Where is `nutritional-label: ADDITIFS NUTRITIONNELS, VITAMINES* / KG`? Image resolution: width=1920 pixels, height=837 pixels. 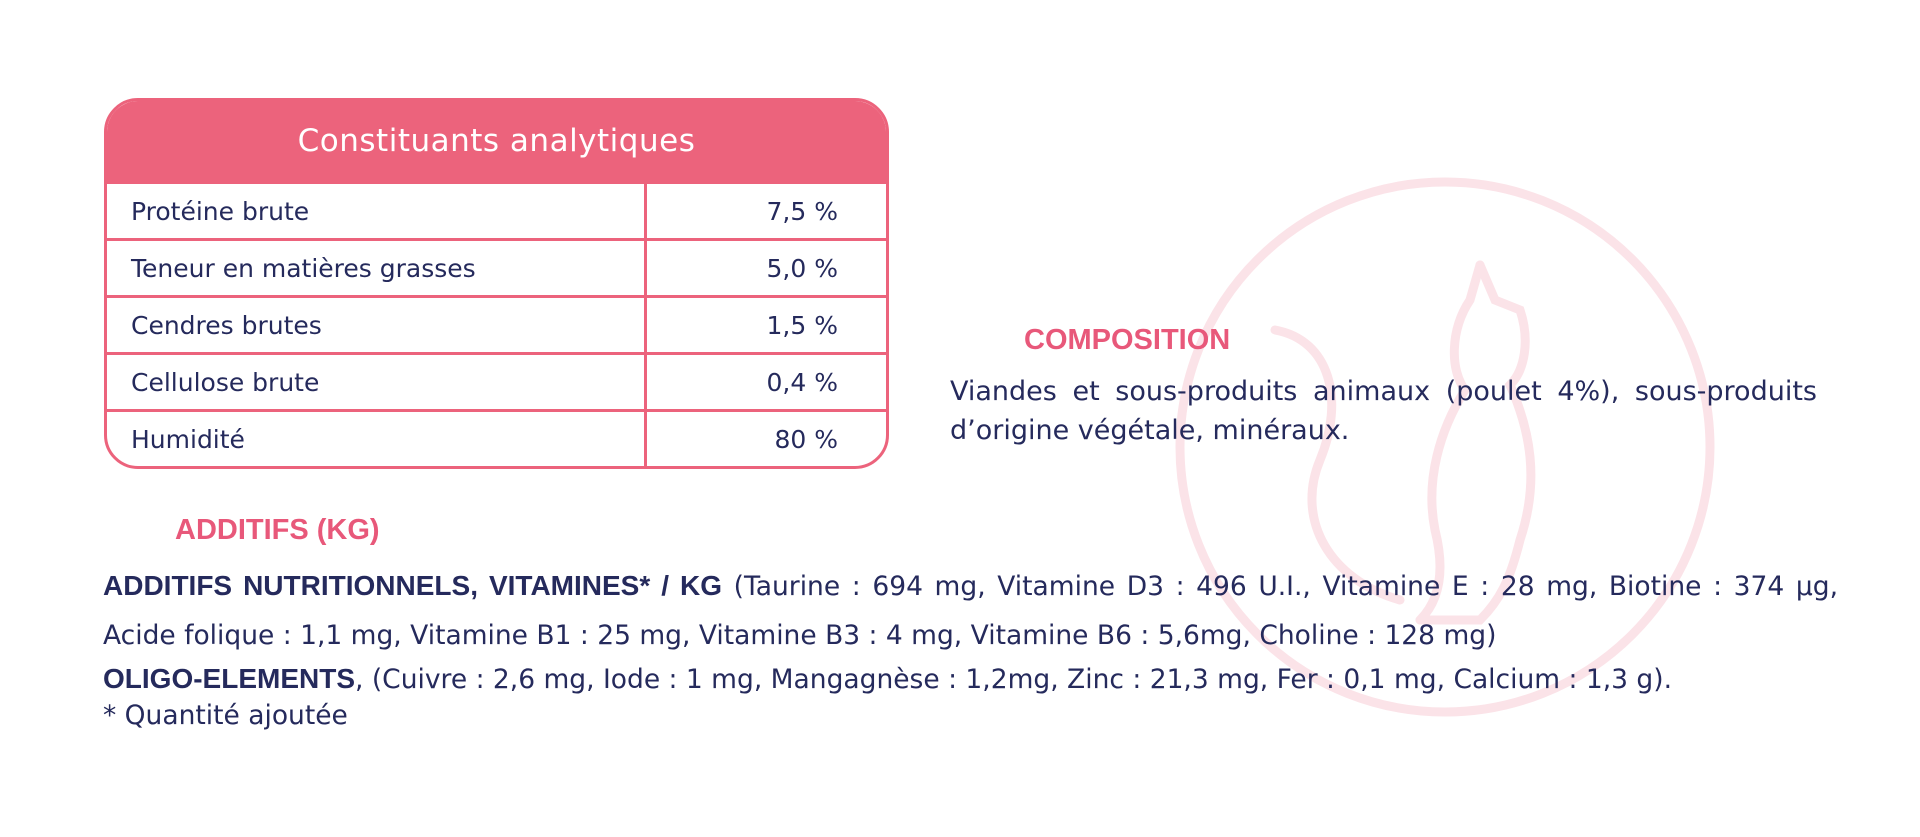 nutritional-label: ADDITIFS NUTRITIONNELS, VITAMINES* / KG is located at coordinates (412, 585).